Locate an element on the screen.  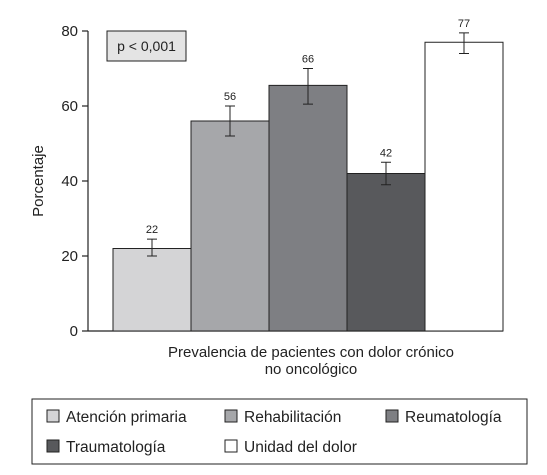
significance-box is located at coordinates (146, 46).